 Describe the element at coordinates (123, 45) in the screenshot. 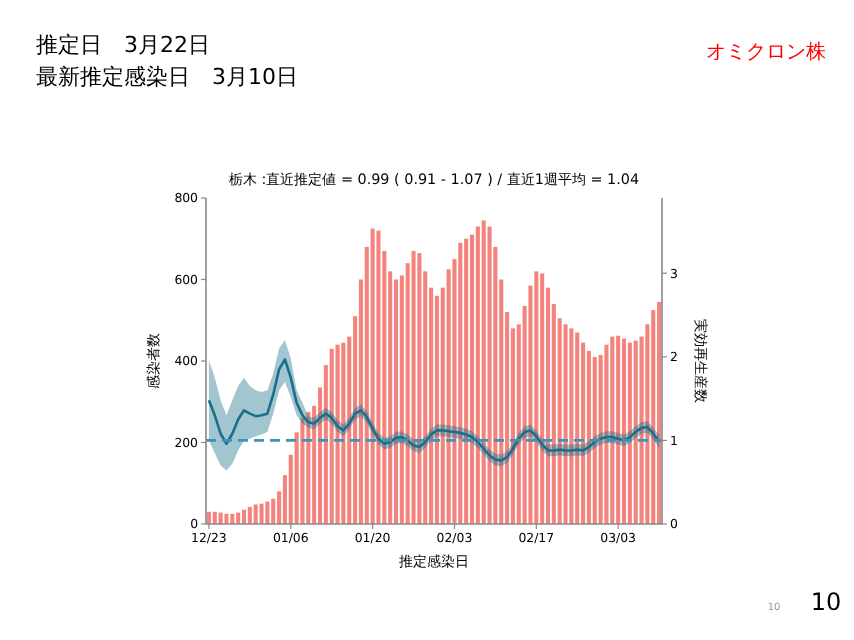

I see `text: 推定日 3月22日` at that location.